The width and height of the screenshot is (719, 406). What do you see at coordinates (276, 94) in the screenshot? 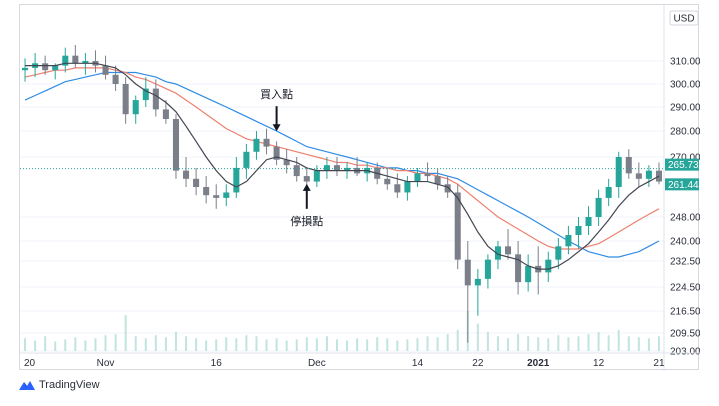
I see `annotation-label: 買入點` at bounding box center [276, 94].